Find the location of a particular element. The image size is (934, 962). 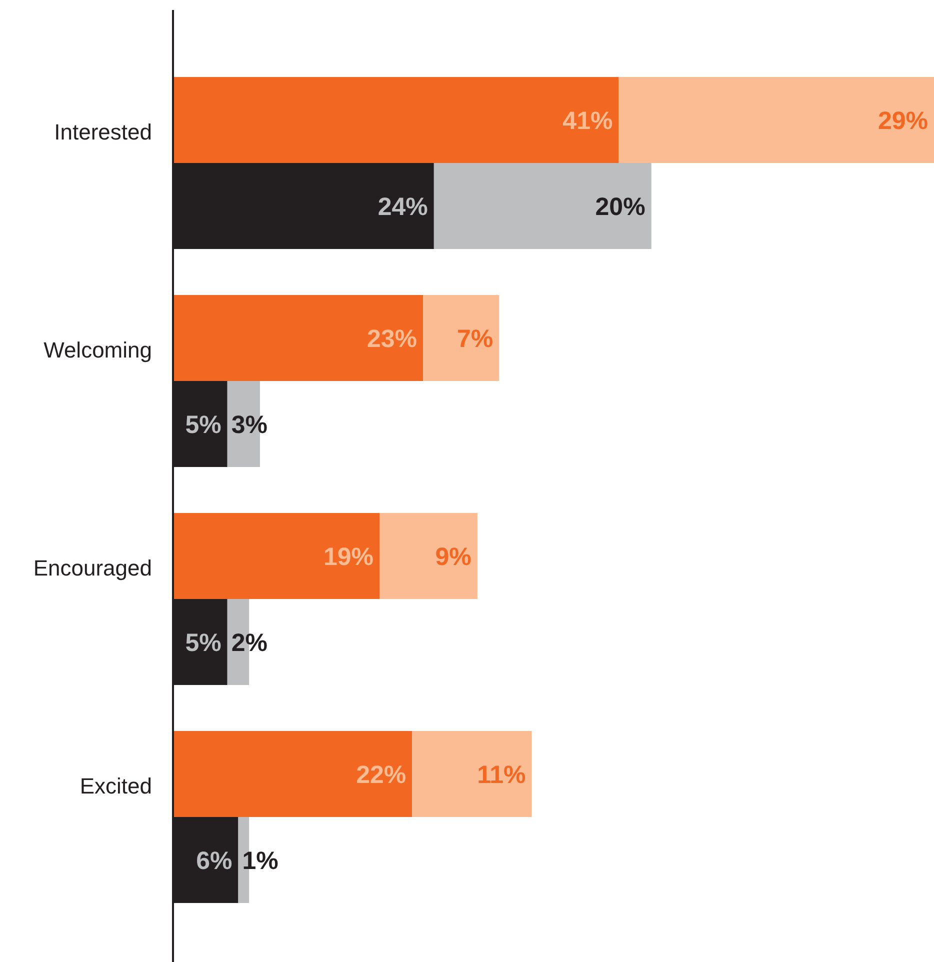

data-label: 22% is located at coordinates (381, 774).